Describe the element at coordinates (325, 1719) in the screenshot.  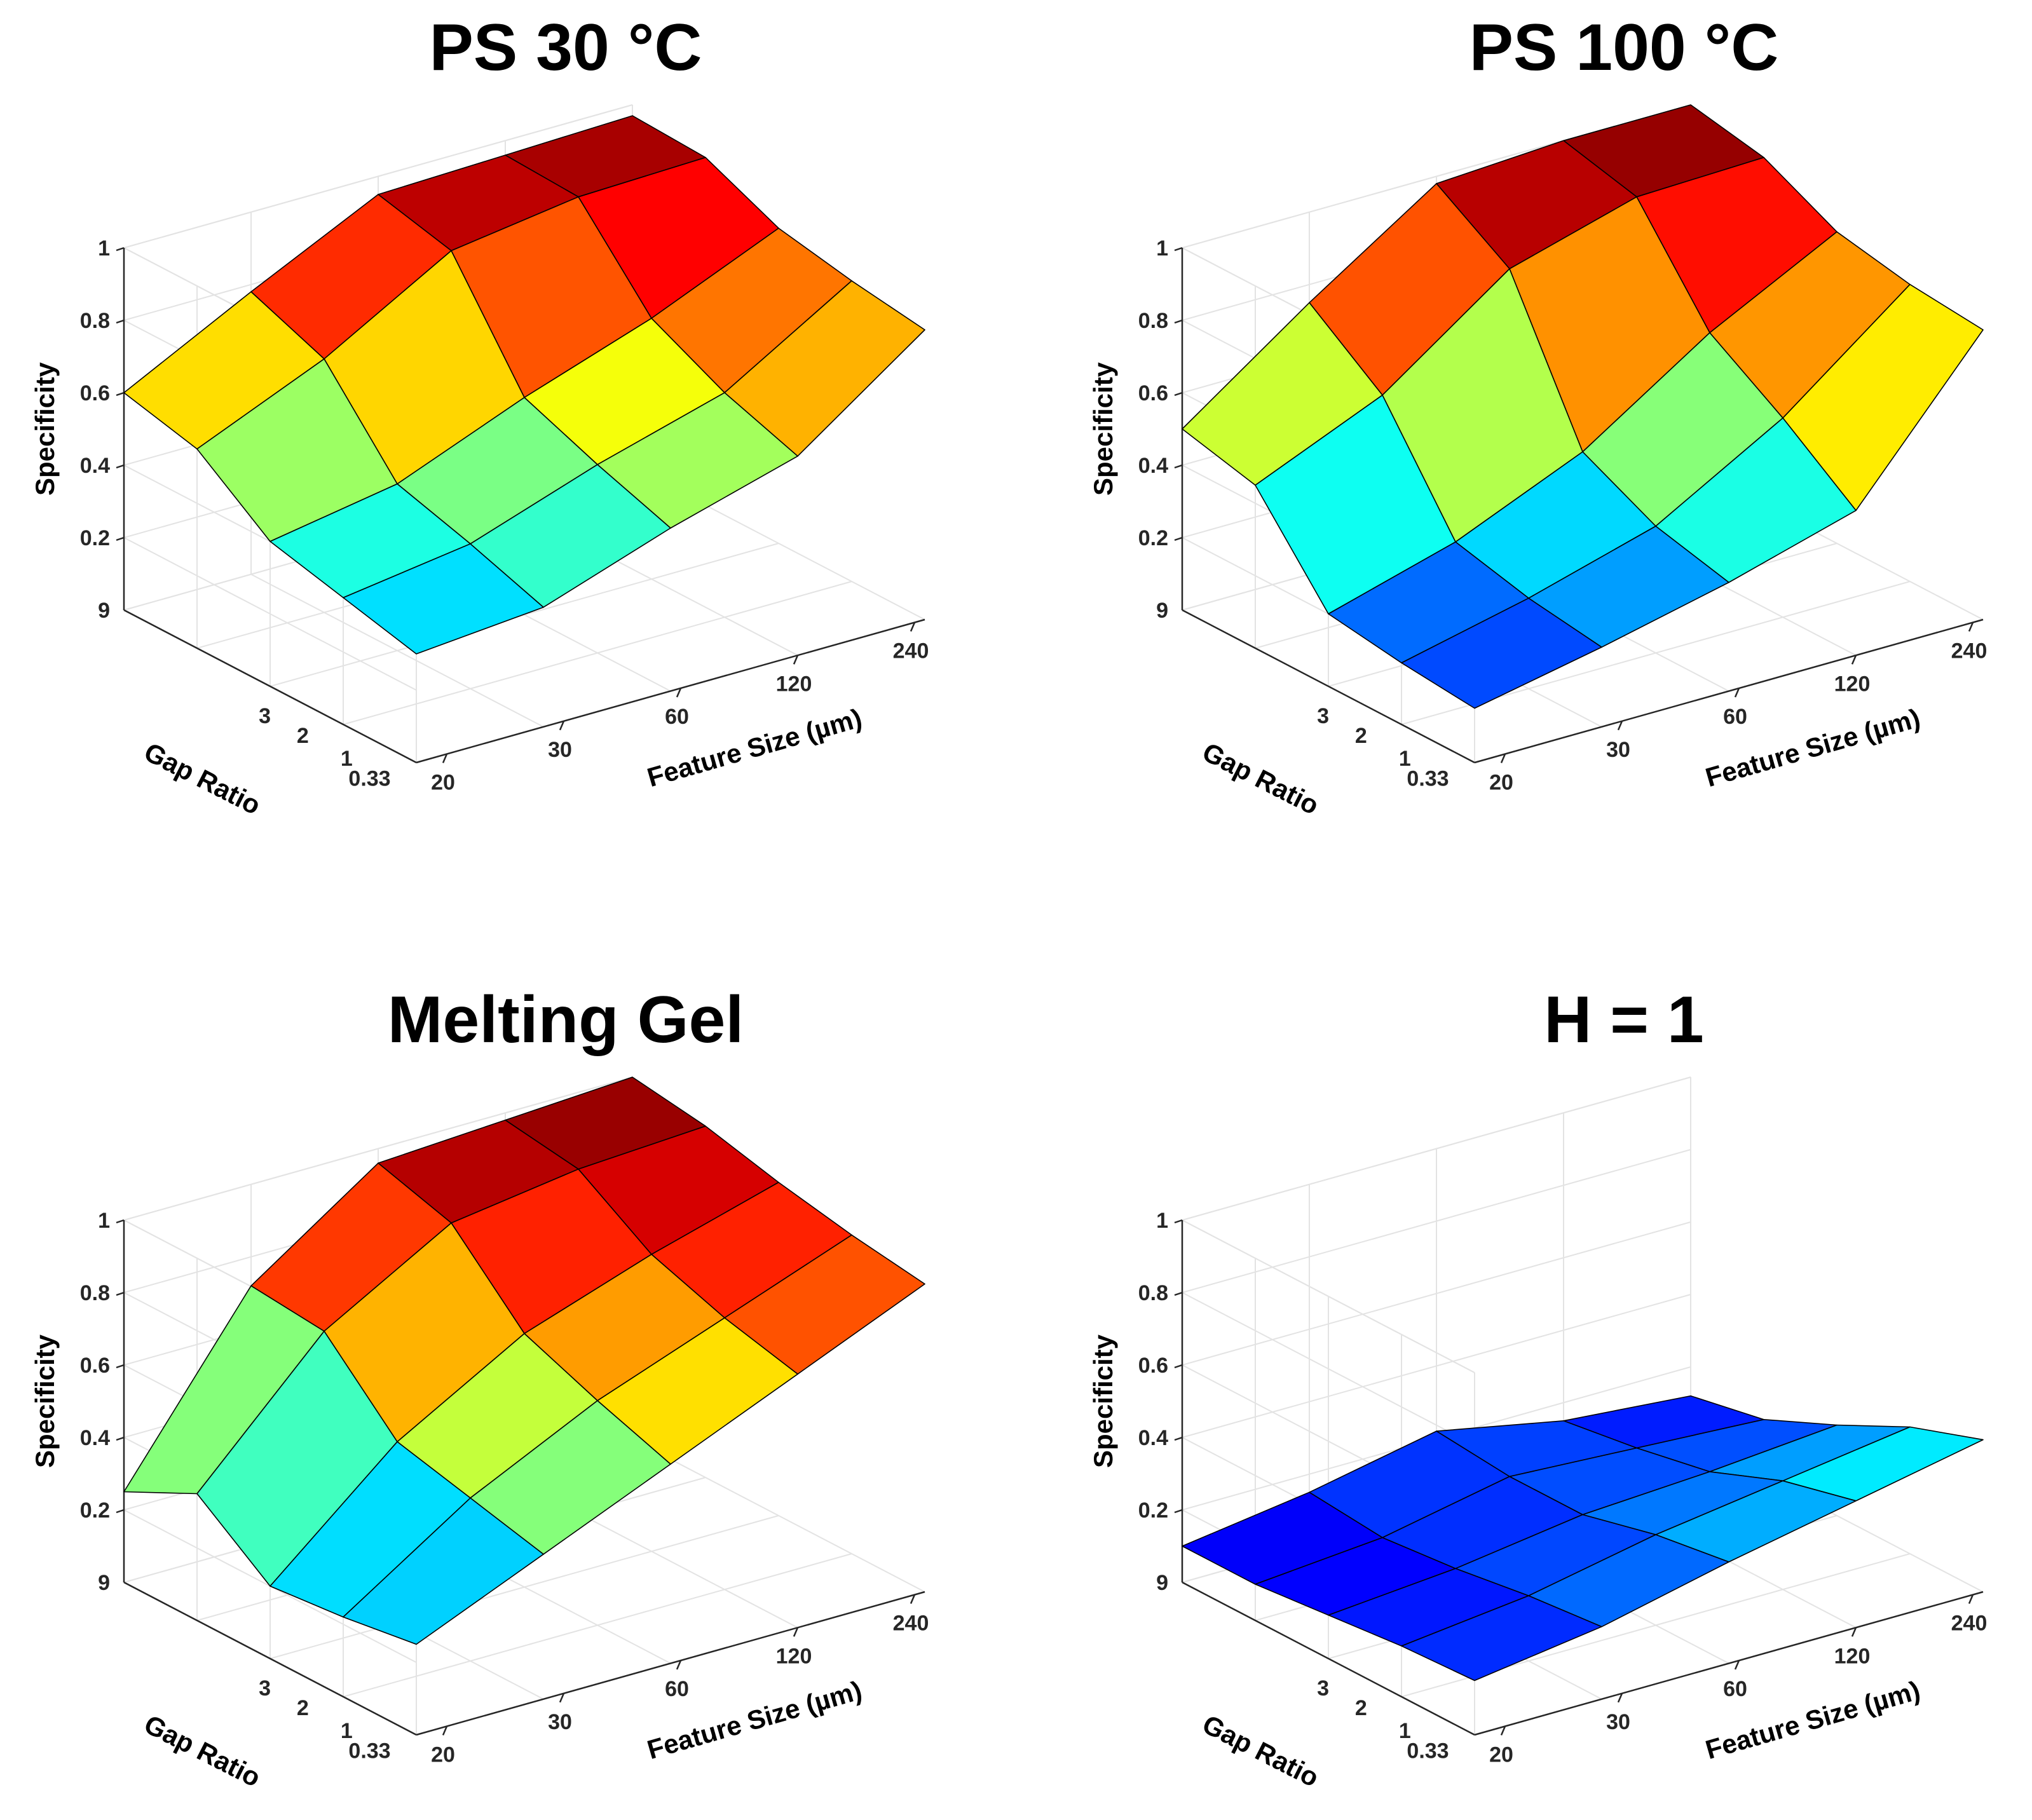
I see `gap-ticks: 3 2 10.33` at that location.